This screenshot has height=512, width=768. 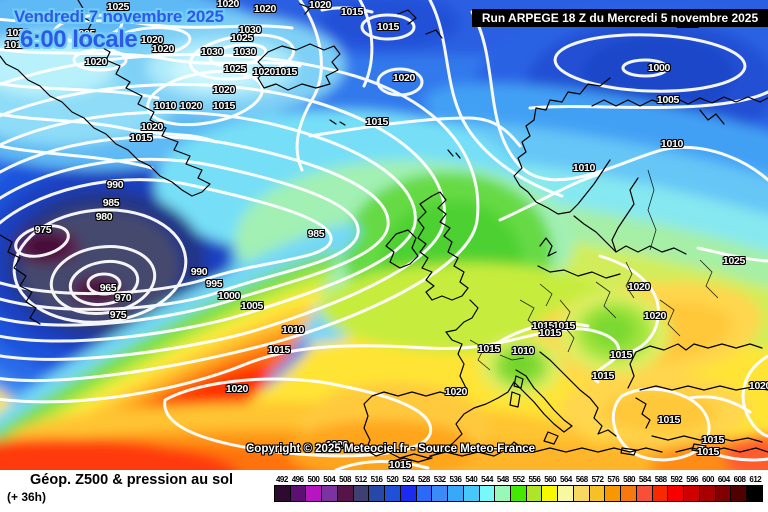 I want to click on scale-value: 572, so click(x=597, y=479).